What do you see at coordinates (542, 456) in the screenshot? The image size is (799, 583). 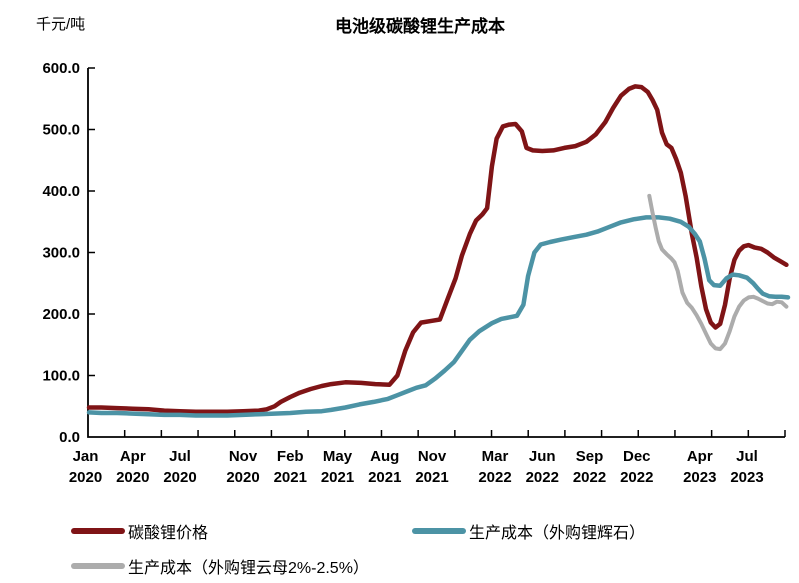 I see `svg-text: Jun` at bounding box center [542, 456].